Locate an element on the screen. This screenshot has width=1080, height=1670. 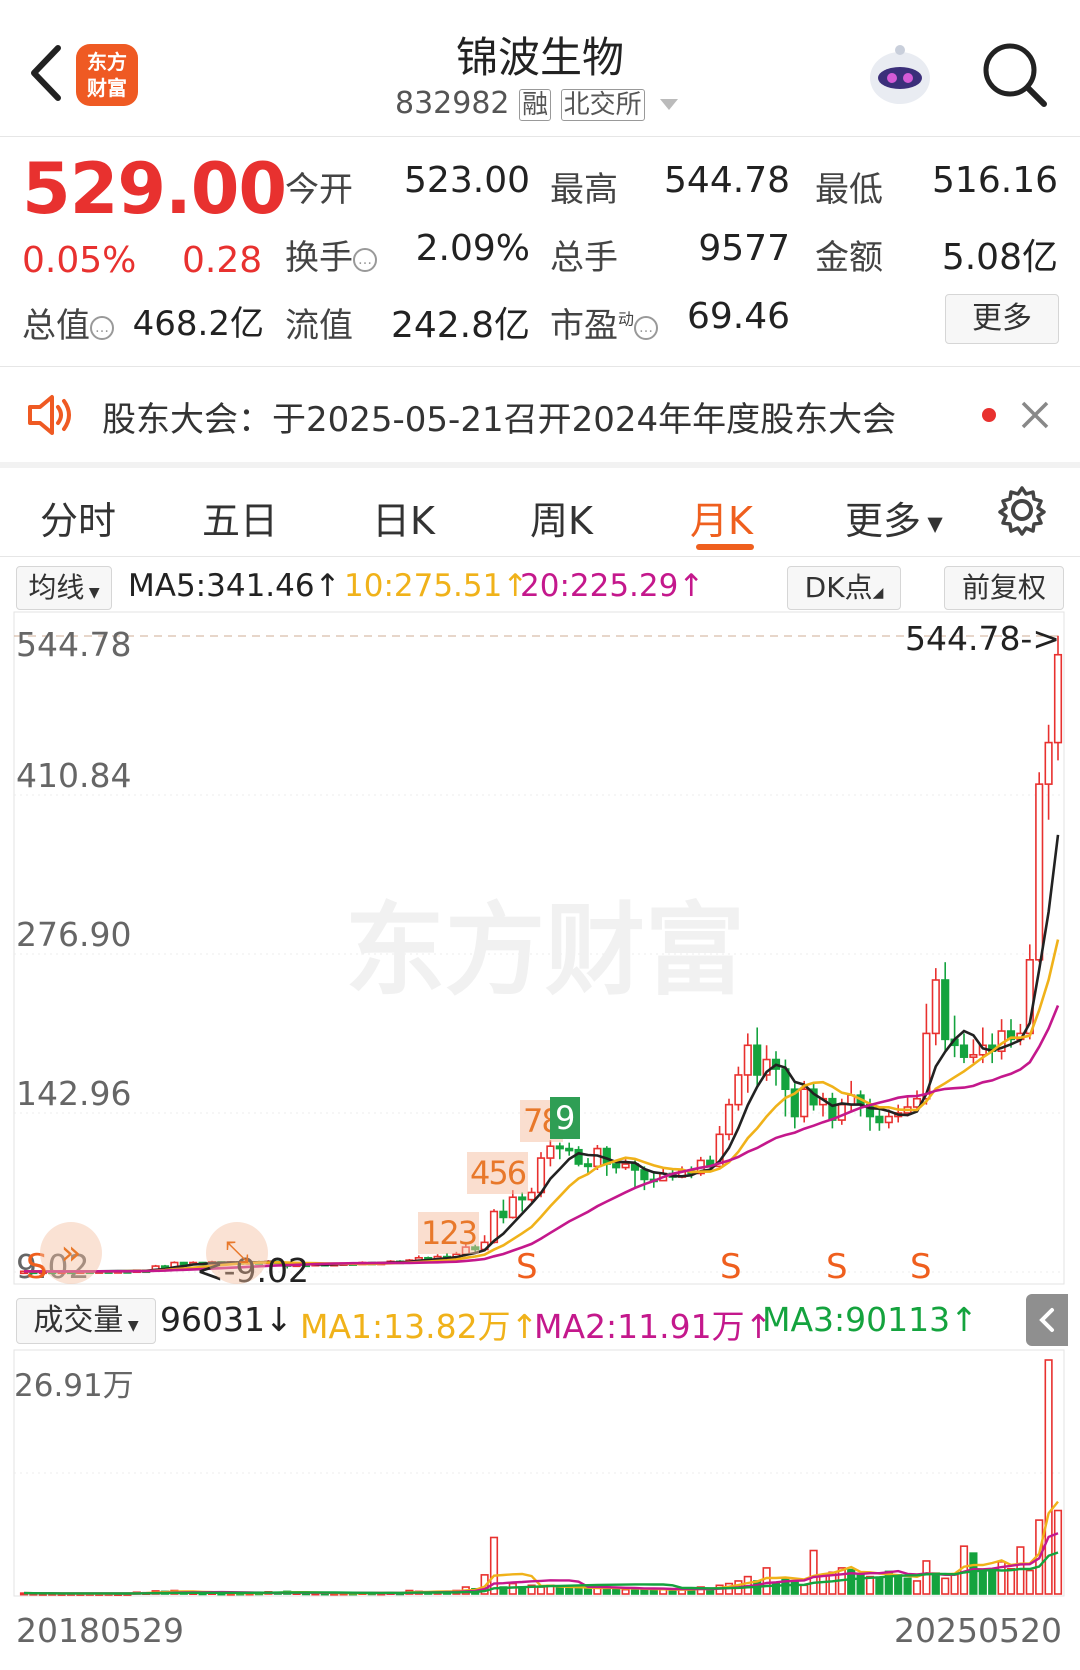
expand-icon: » is located at coordinates (71, 1253).